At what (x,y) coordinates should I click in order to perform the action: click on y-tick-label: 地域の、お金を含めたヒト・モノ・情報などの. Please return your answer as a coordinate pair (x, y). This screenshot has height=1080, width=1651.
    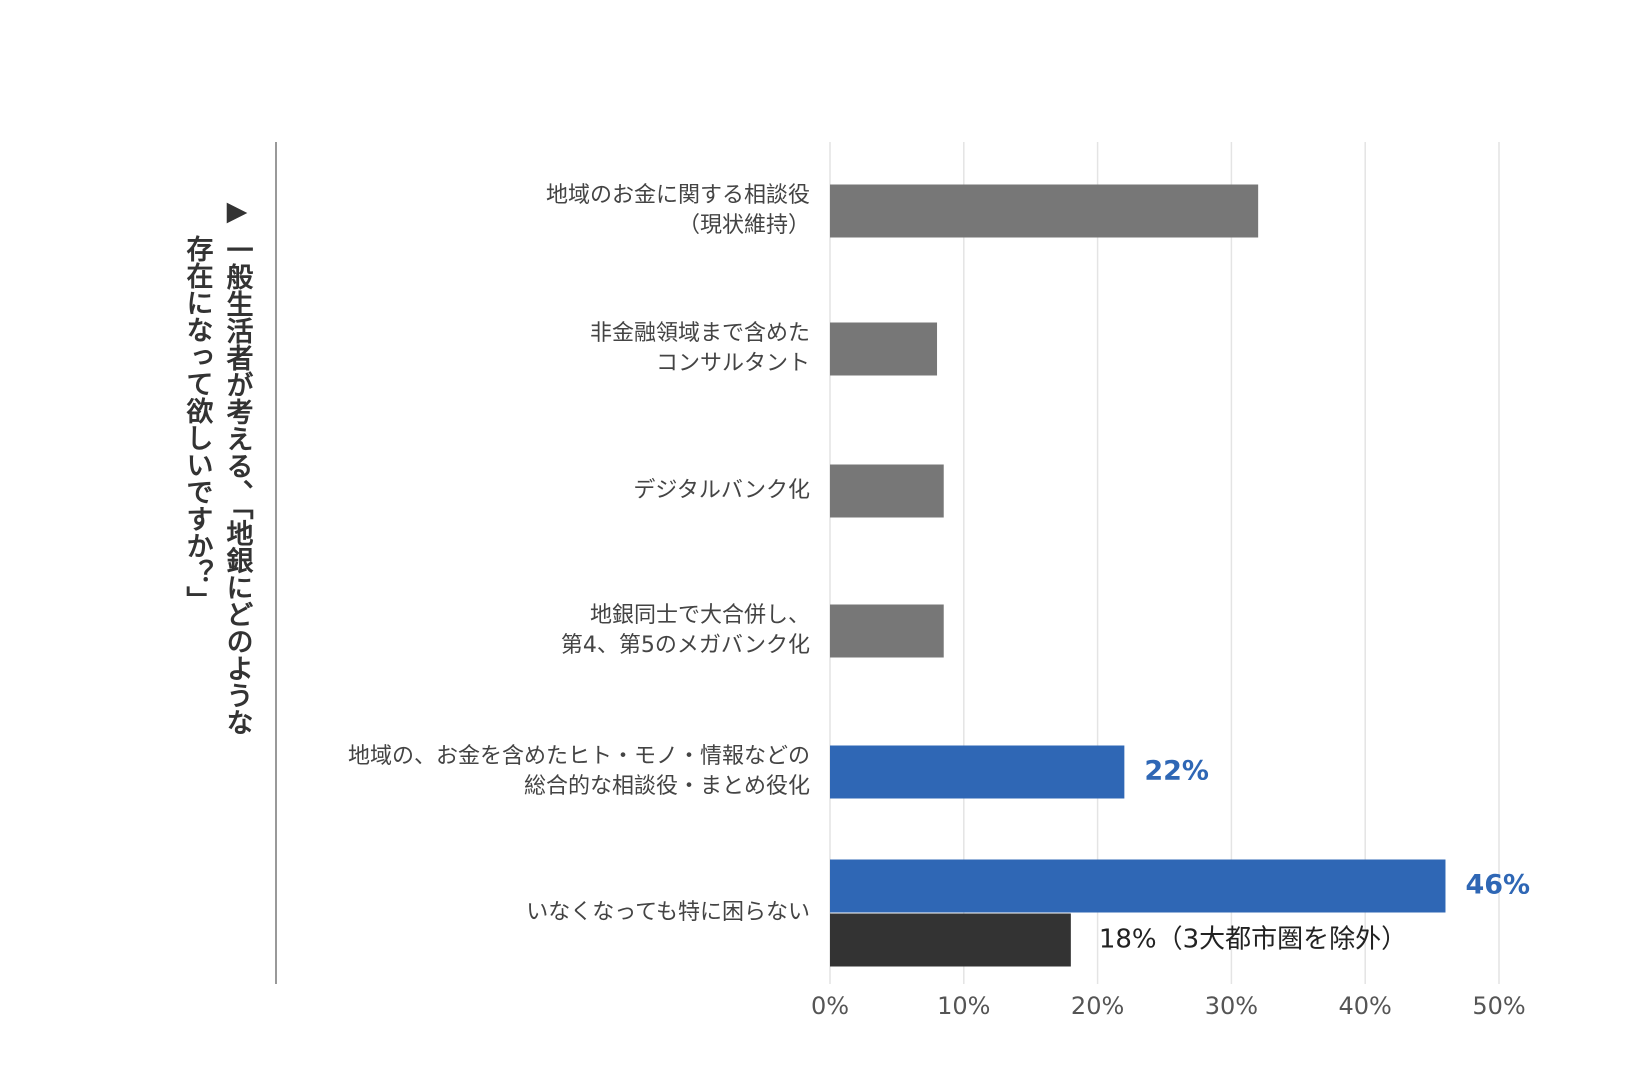
    Looking at the image, I should click on (579, 756).